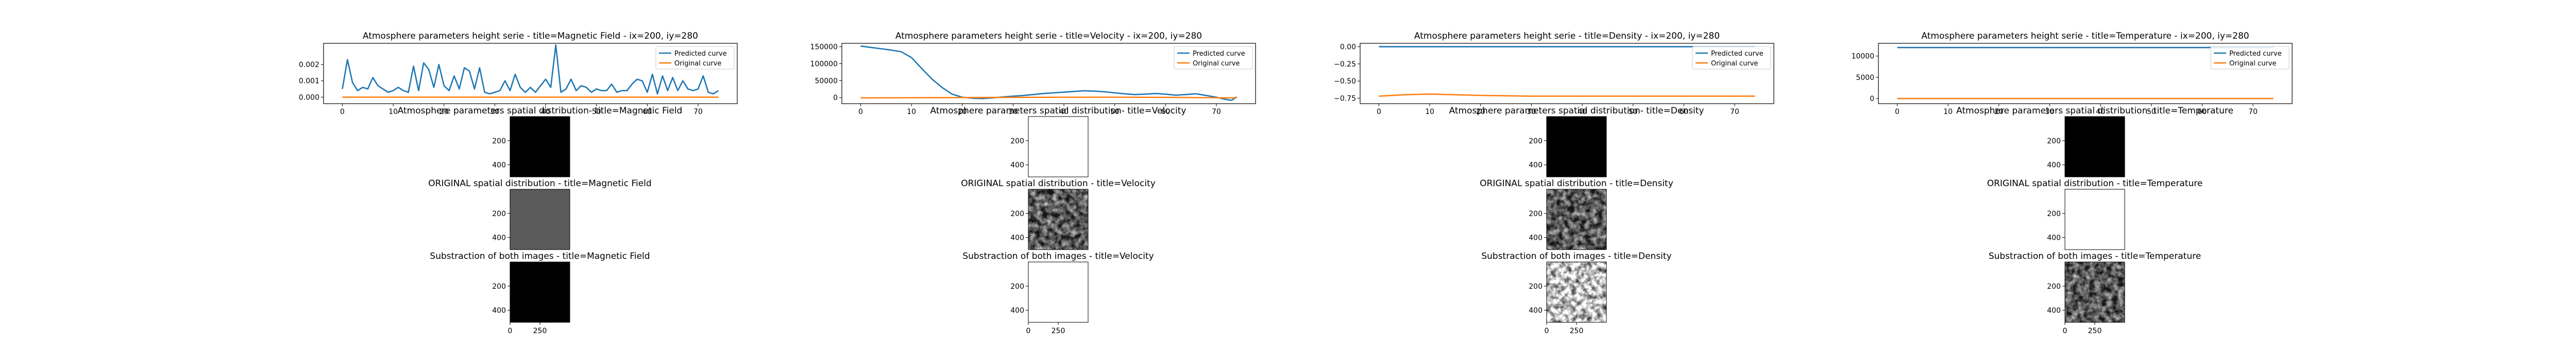 Image resolution: width=2576 pixels, height=361 pixels. What do you see at coordinates (1735, 112) in the screenshot?
I see `x-tick-label: 70` at bounding box center [1735, 112].